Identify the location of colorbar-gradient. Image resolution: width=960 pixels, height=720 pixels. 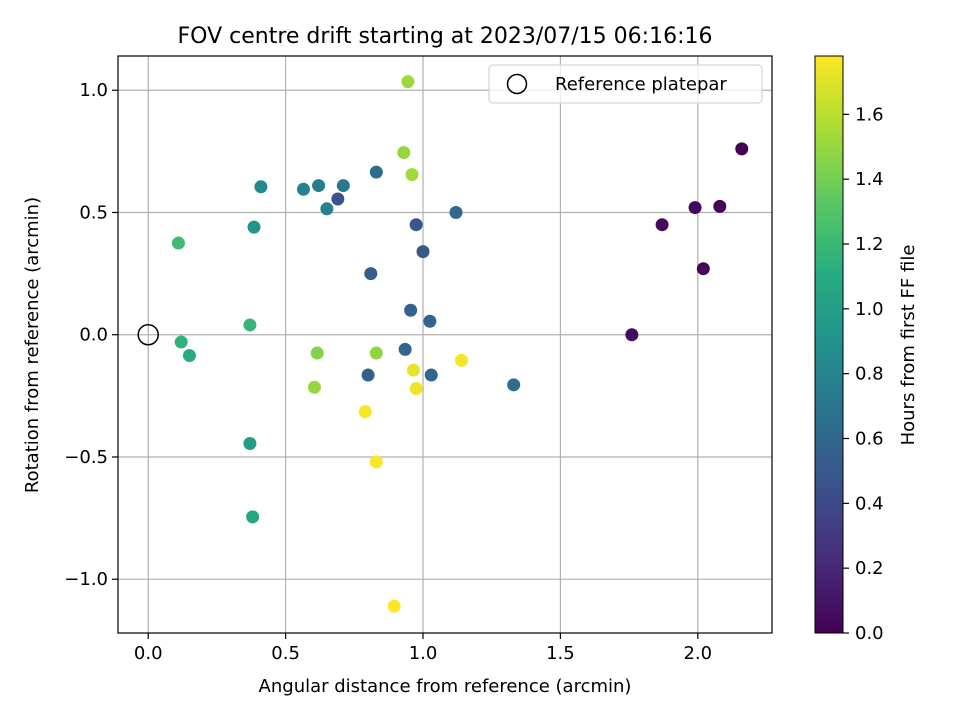
(829, 344).